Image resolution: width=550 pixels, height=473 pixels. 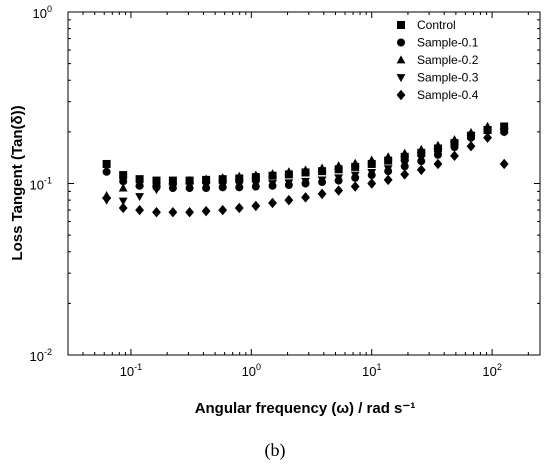 I want to click on x-tick-label: 10⁰, so click(x=251, y=370).